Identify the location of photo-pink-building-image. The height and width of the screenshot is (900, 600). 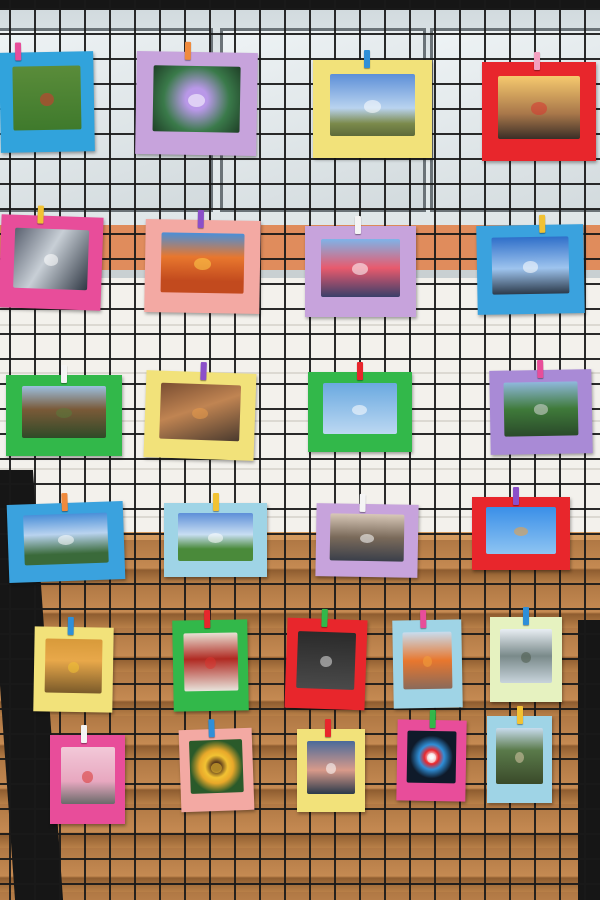
(87, 776).